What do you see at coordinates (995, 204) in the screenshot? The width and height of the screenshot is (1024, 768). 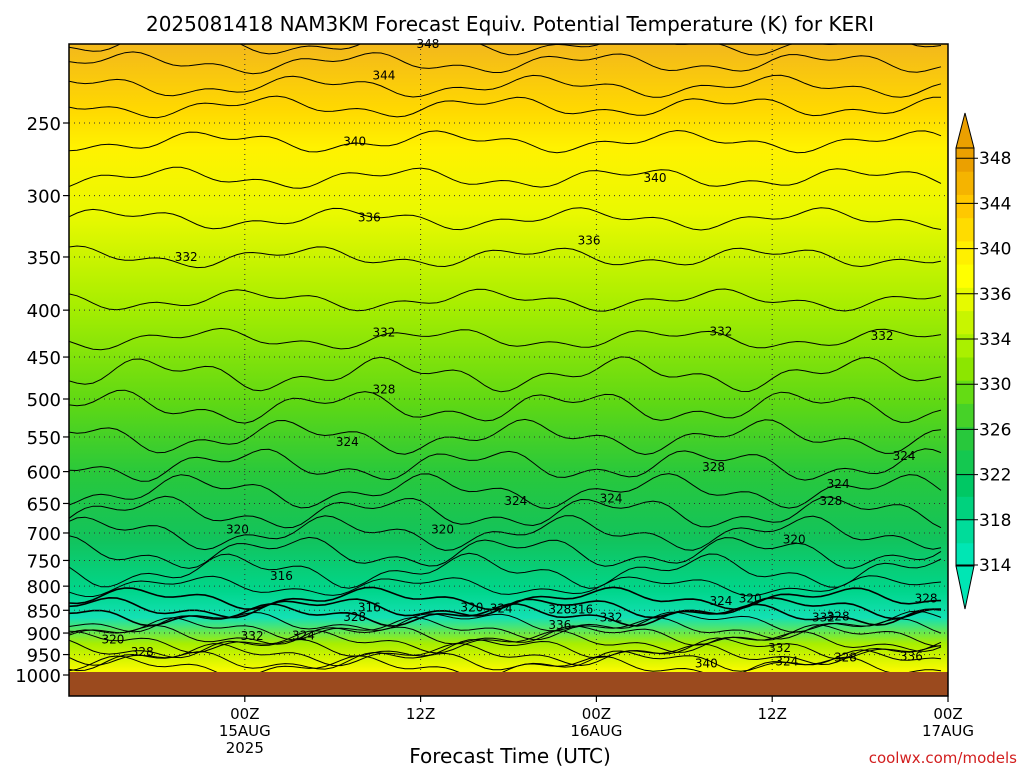 I see `colorbar-tick-label: 344` at bounding box center [995, 204].